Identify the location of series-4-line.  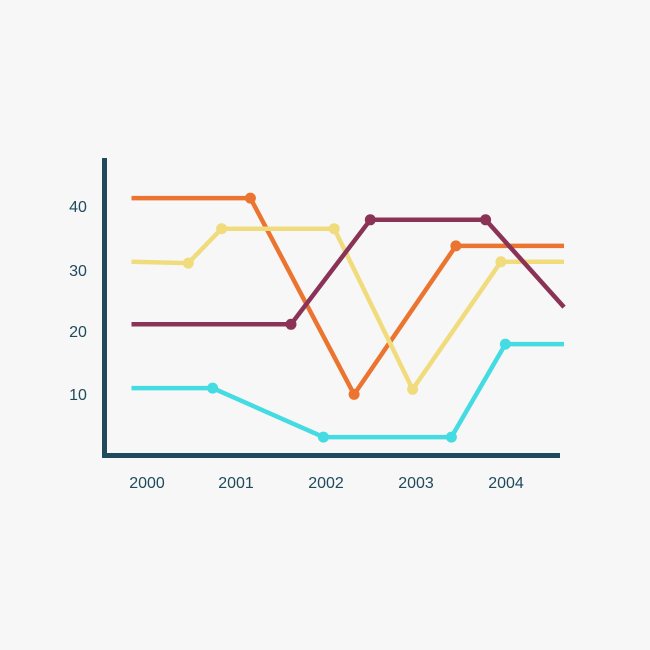
(347, 390).